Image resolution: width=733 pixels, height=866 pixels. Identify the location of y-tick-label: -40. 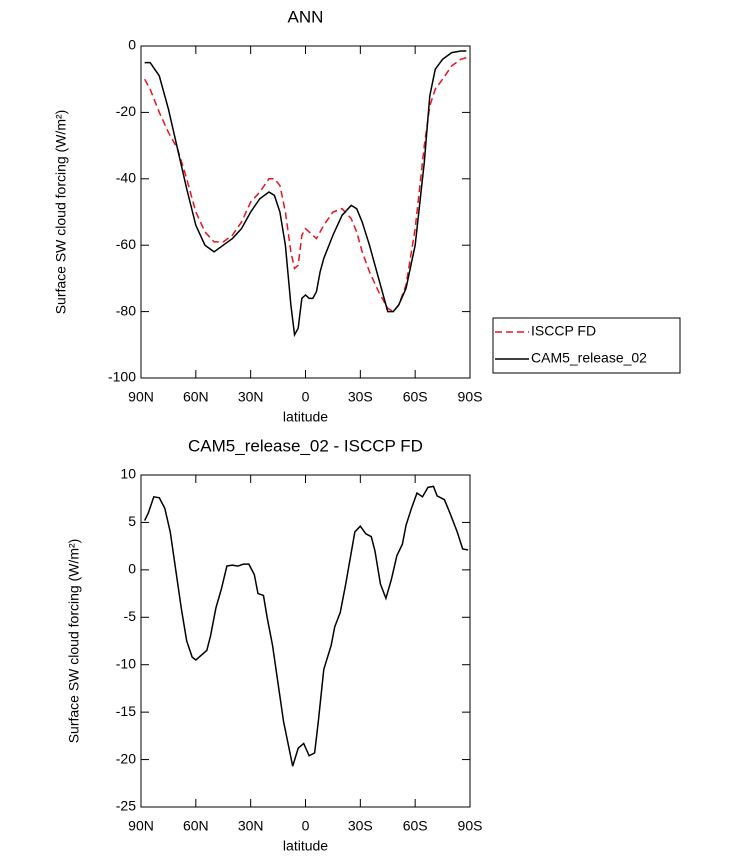
(126, 178).